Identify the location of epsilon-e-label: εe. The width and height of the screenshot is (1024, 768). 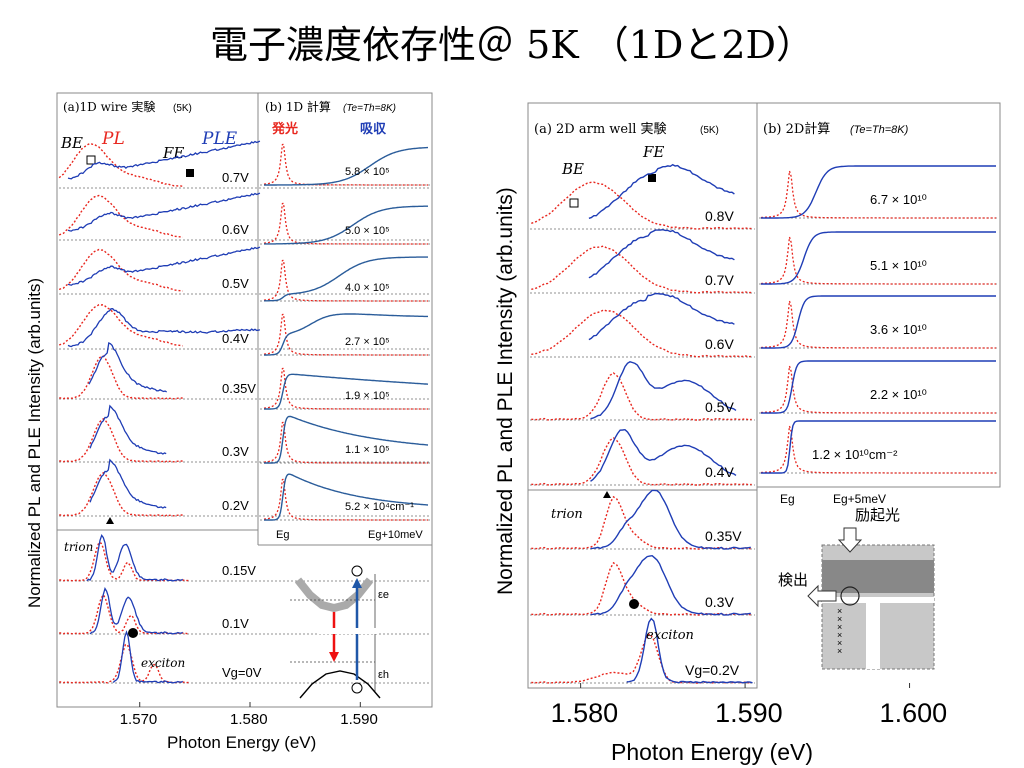
(383, 595).